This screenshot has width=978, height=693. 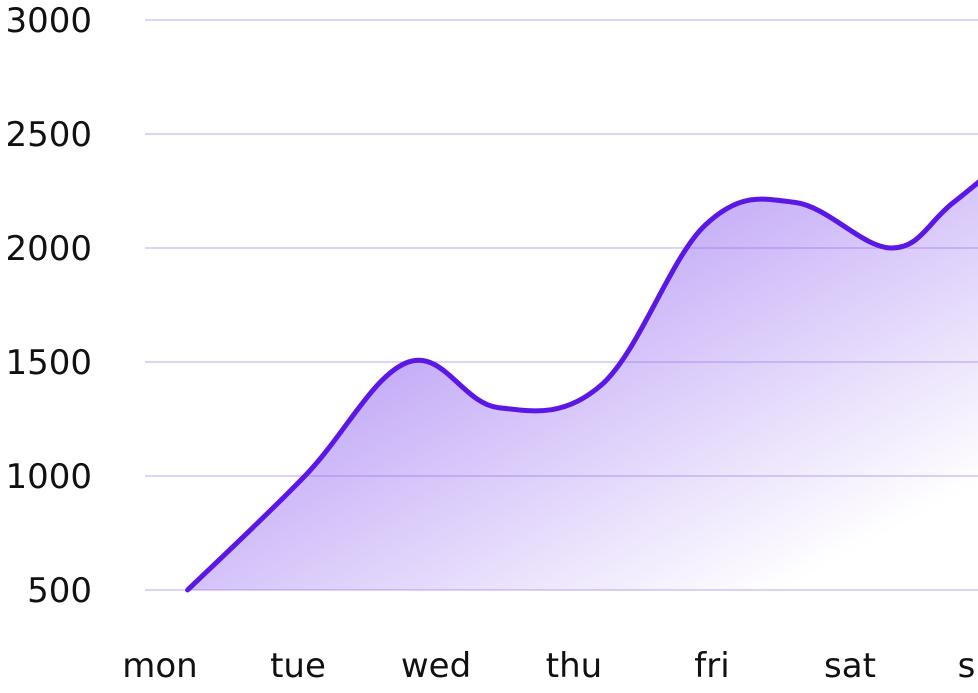 What do you see at coordinates (159, 666) in the screenshot?
I see `x-tick-label-mon: mon` at bounding box center [159, 666].